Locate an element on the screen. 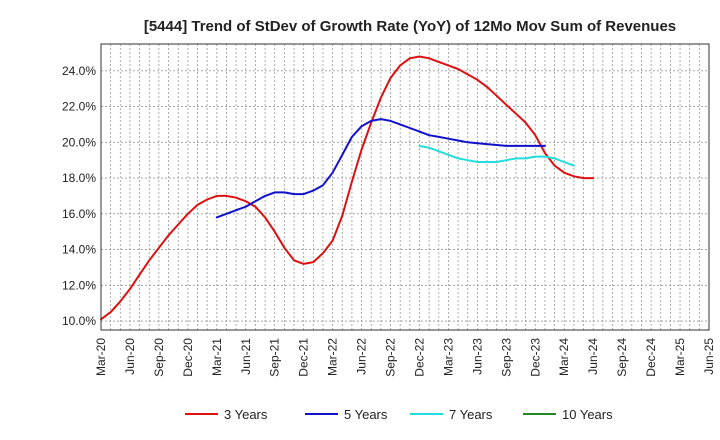  y-tick-label: 12.0% is located at coordinates (79, 285).